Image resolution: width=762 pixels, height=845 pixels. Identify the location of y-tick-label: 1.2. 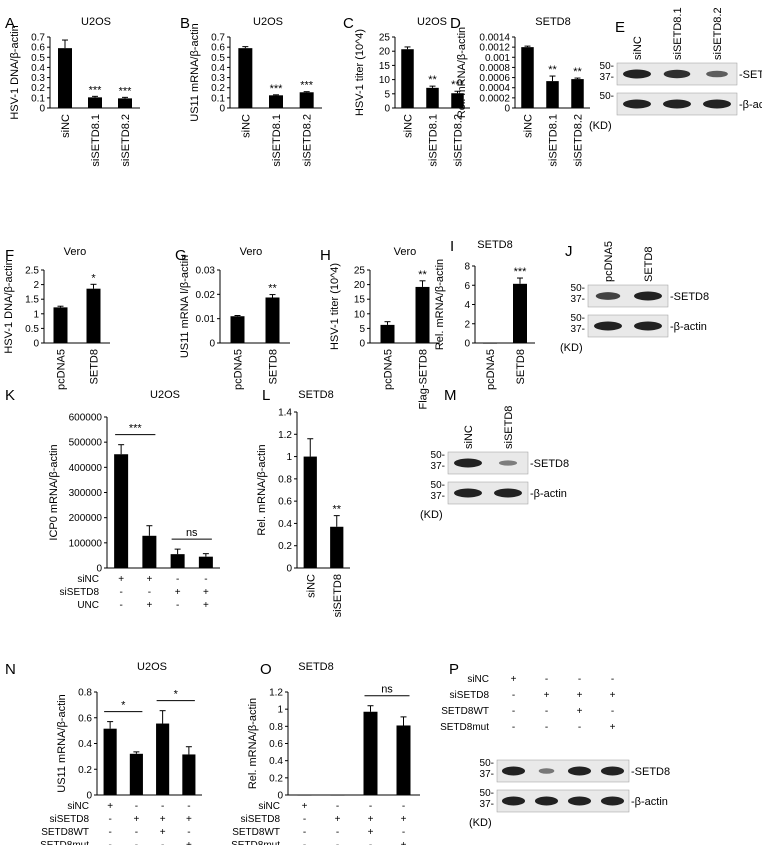
(276, 693).